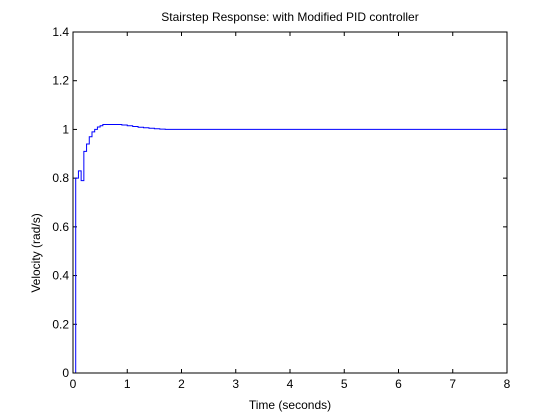 The width and height of the screenshot is (560, 420). Describe the element at coordinates (60, 178) in the screenshot. I see `y-tick-label: 0.8` at that location.